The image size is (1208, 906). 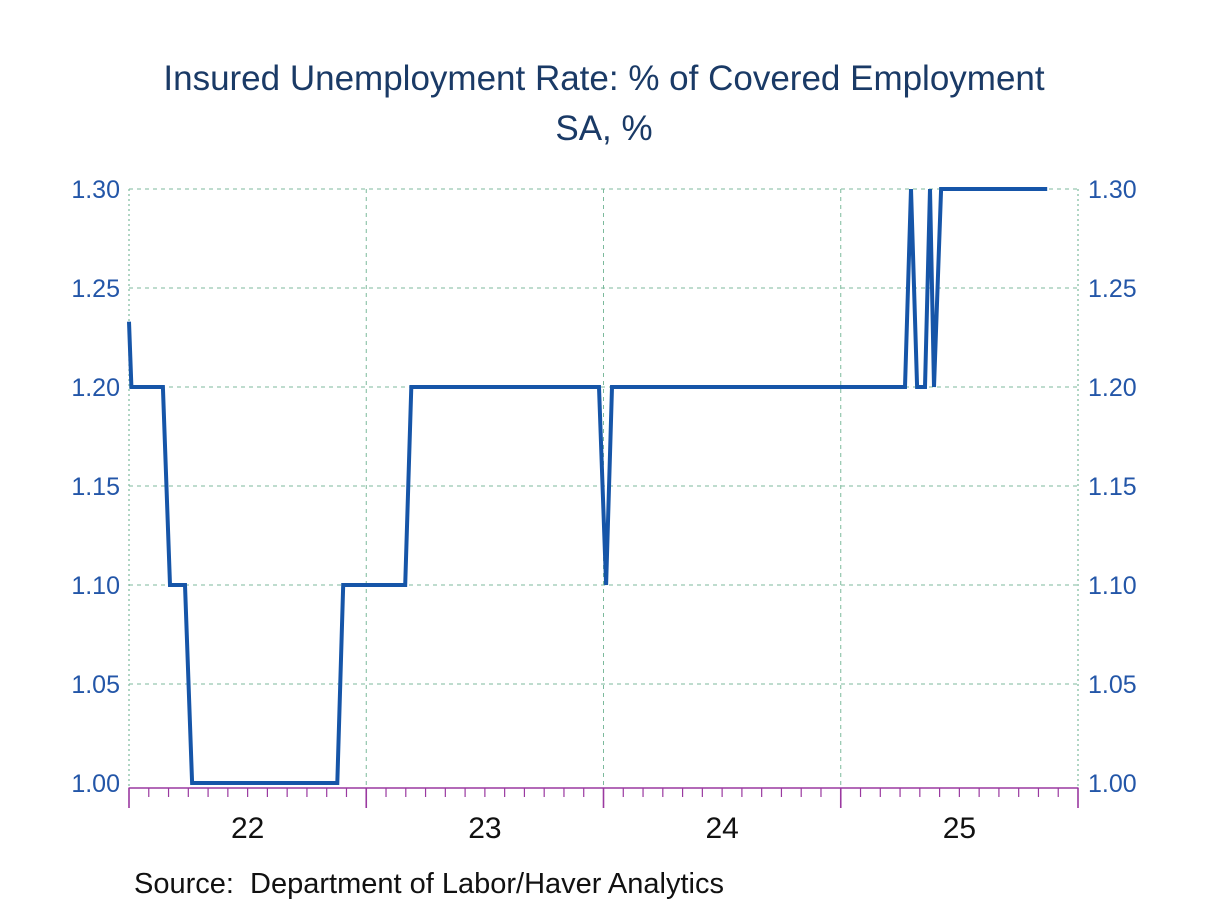 I want to click on x-tick-labels: 22 23 24 25, so click(x=603, y=828).